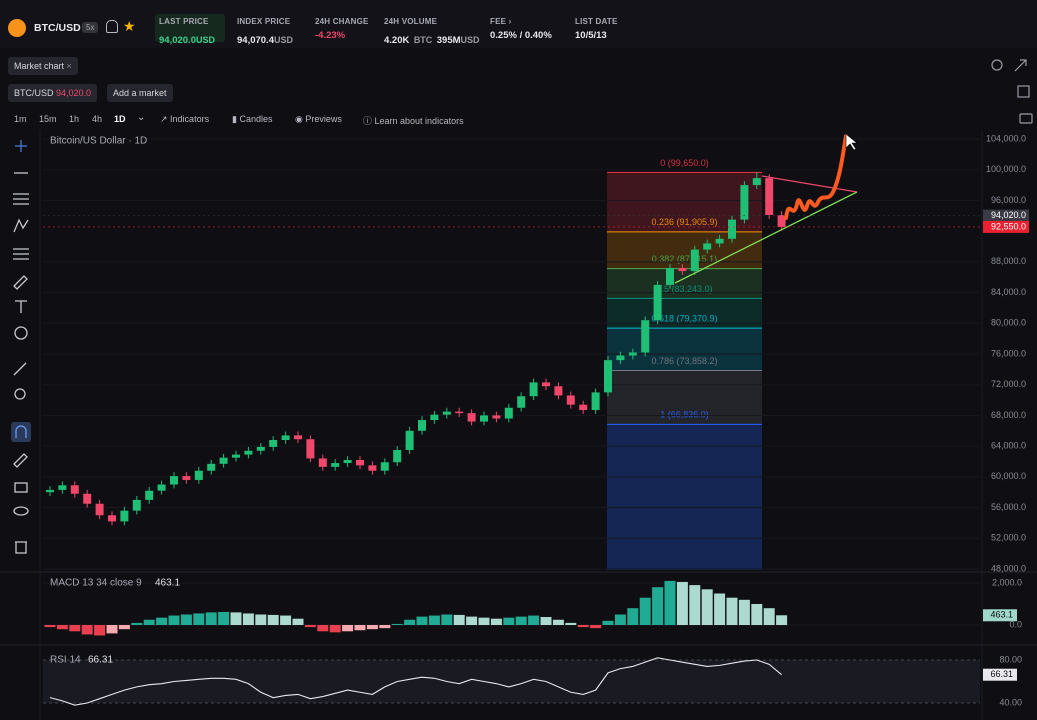 The width and height of the screenshot is (1037, 720). I want to click on previews-button: ◉ Previews, so click(318, 119).